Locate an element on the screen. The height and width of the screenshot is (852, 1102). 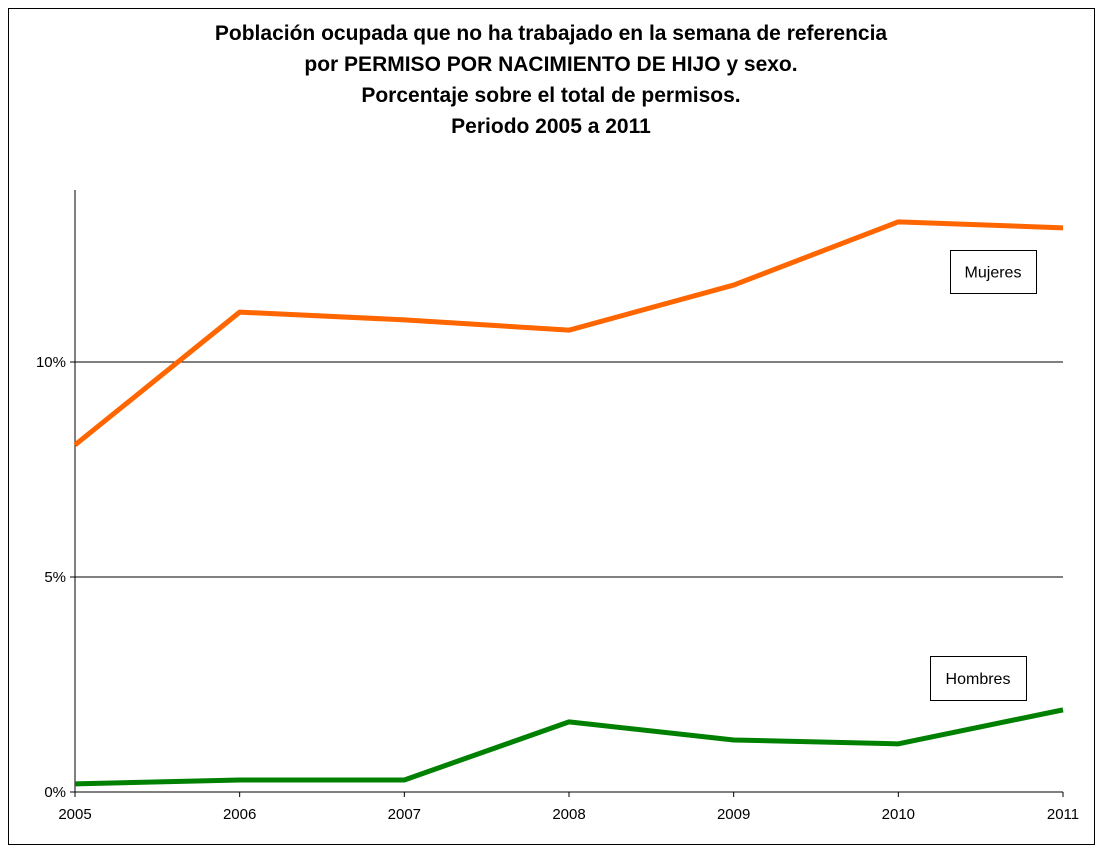
y-tick-label: 0% is located at coordinates (55, 792).